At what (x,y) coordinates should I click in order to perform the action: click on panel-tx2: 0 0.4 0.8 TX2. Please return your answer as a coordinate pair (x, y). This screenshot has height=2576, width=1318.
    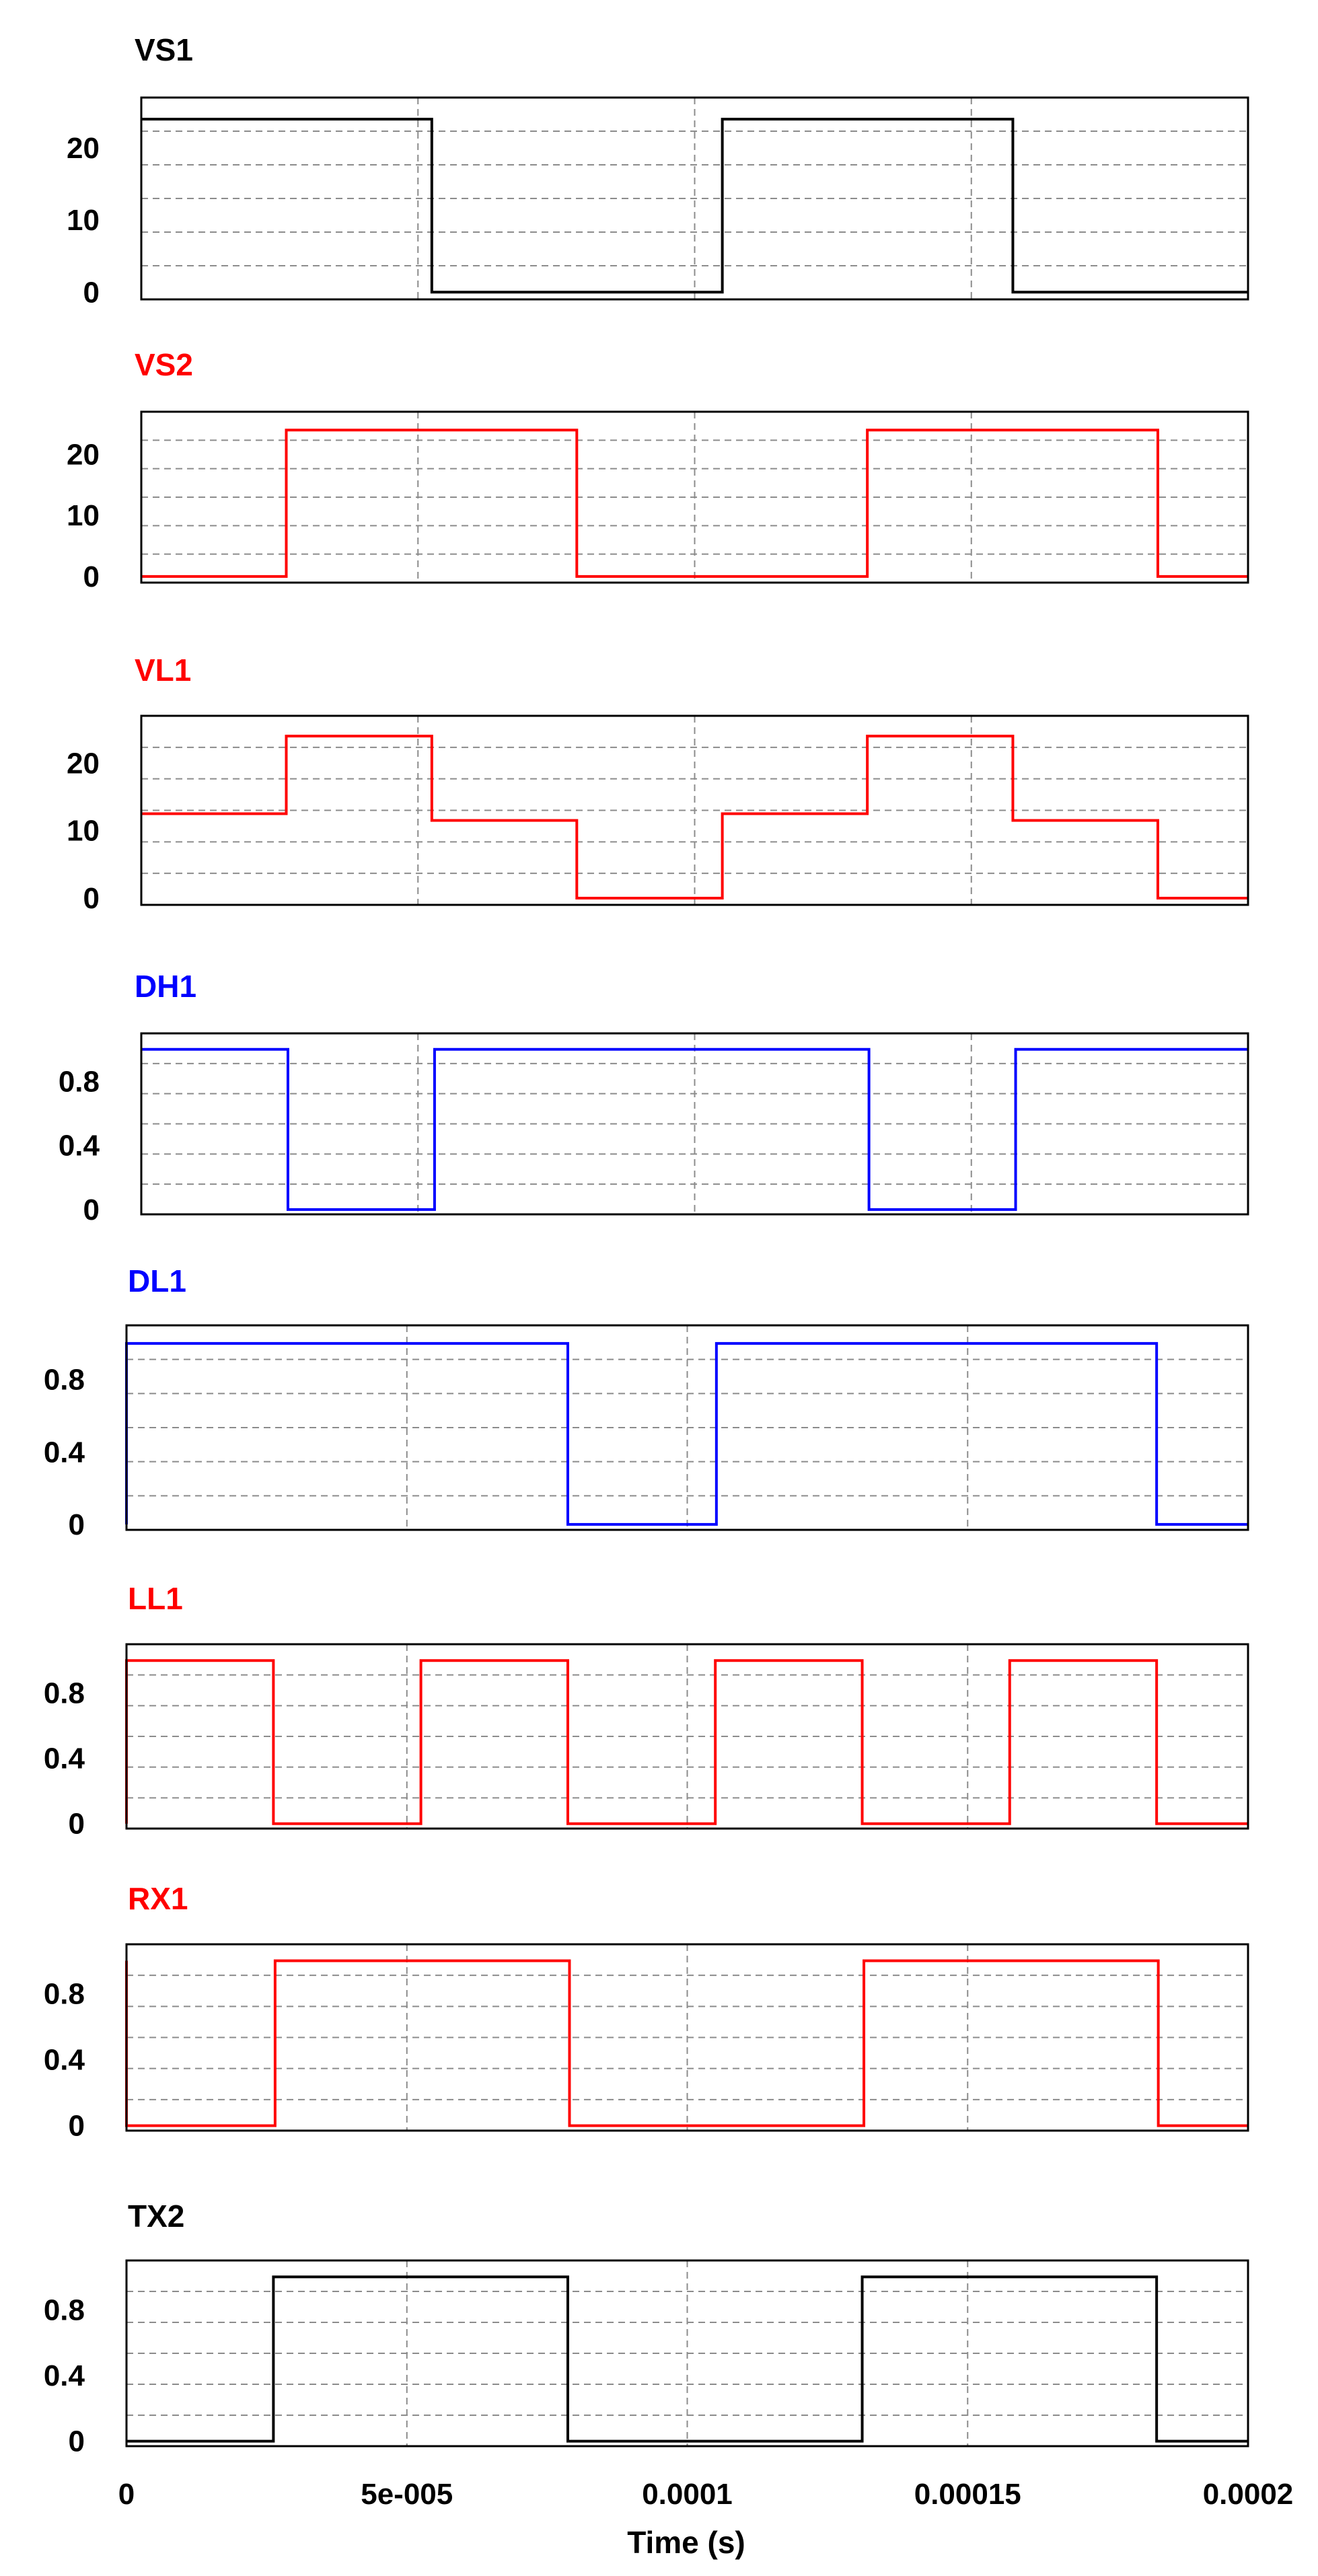
    Looking at the image, I should click on (646, 2328).